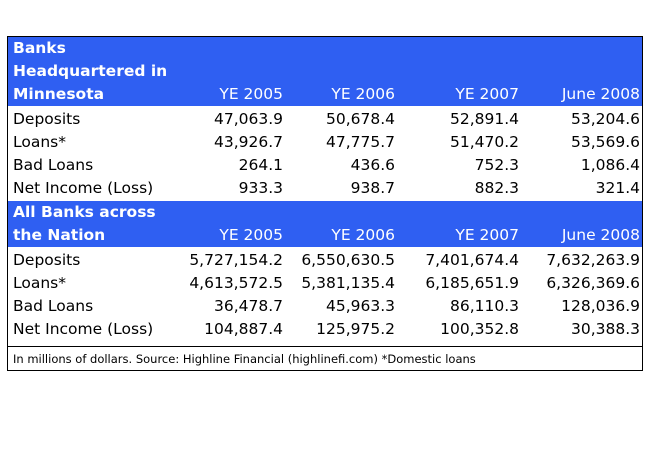 Image resolution: width=650 pixels, height=450 pixels. I want to click on table-cell: 6,326,369.6, so click(593, 283).